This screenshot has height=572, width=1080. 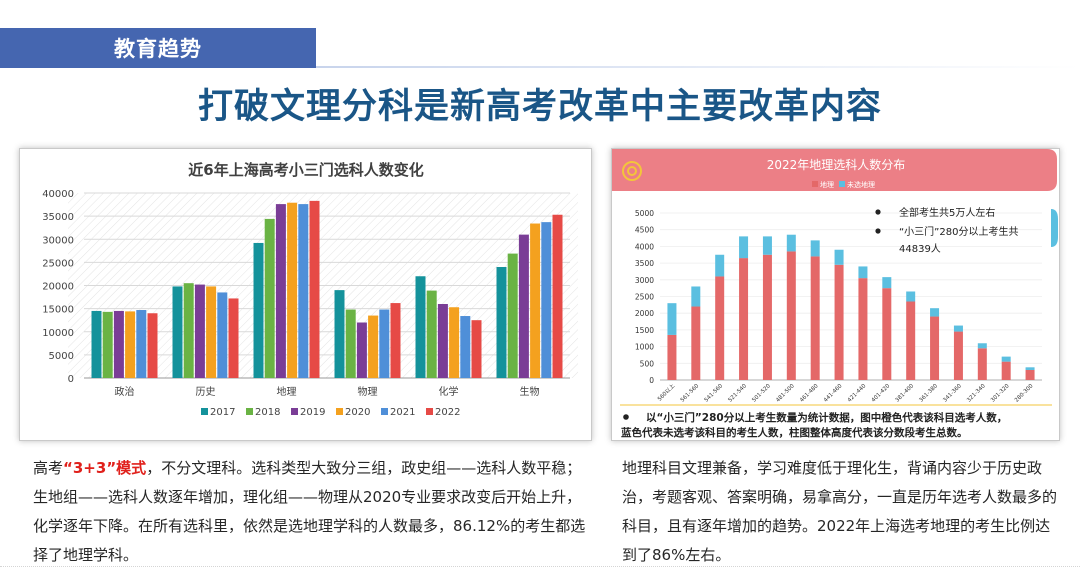 What do you see at coordinates (280, 291) in the screenshot?
I see `bar-2019-地理` at bounding box center [280, 291].